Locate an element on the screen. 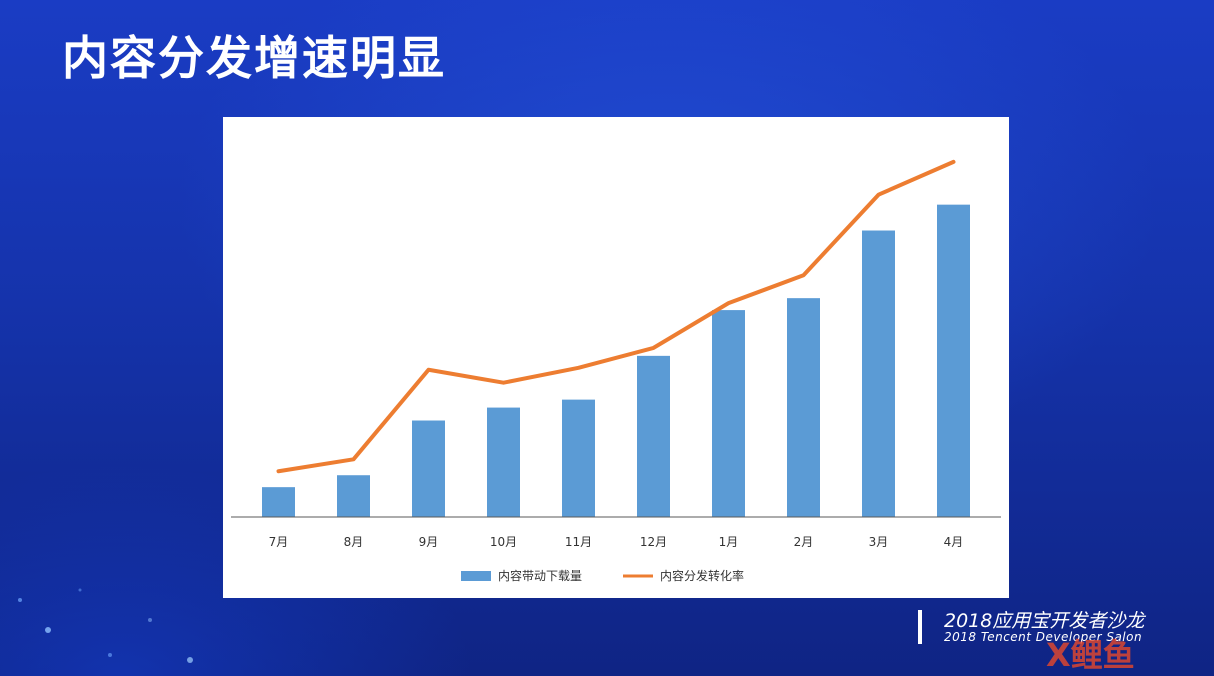 This screenshot has width=1214, height=676. x-tick-11月: 11月 is located at coordinates (578, 542).